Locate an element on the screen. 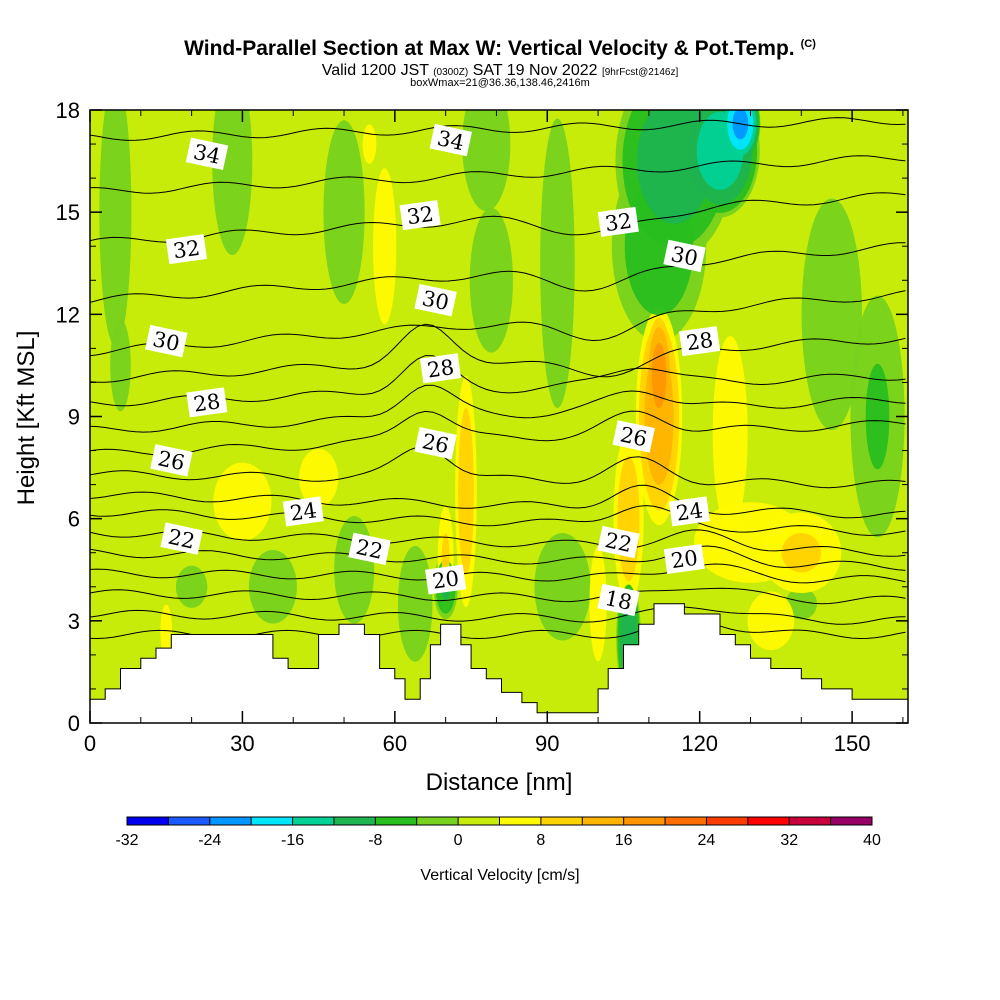 This screenshot has width=1000, height=1000. x-tick-label: 90 is located at coordinates (547, 743).